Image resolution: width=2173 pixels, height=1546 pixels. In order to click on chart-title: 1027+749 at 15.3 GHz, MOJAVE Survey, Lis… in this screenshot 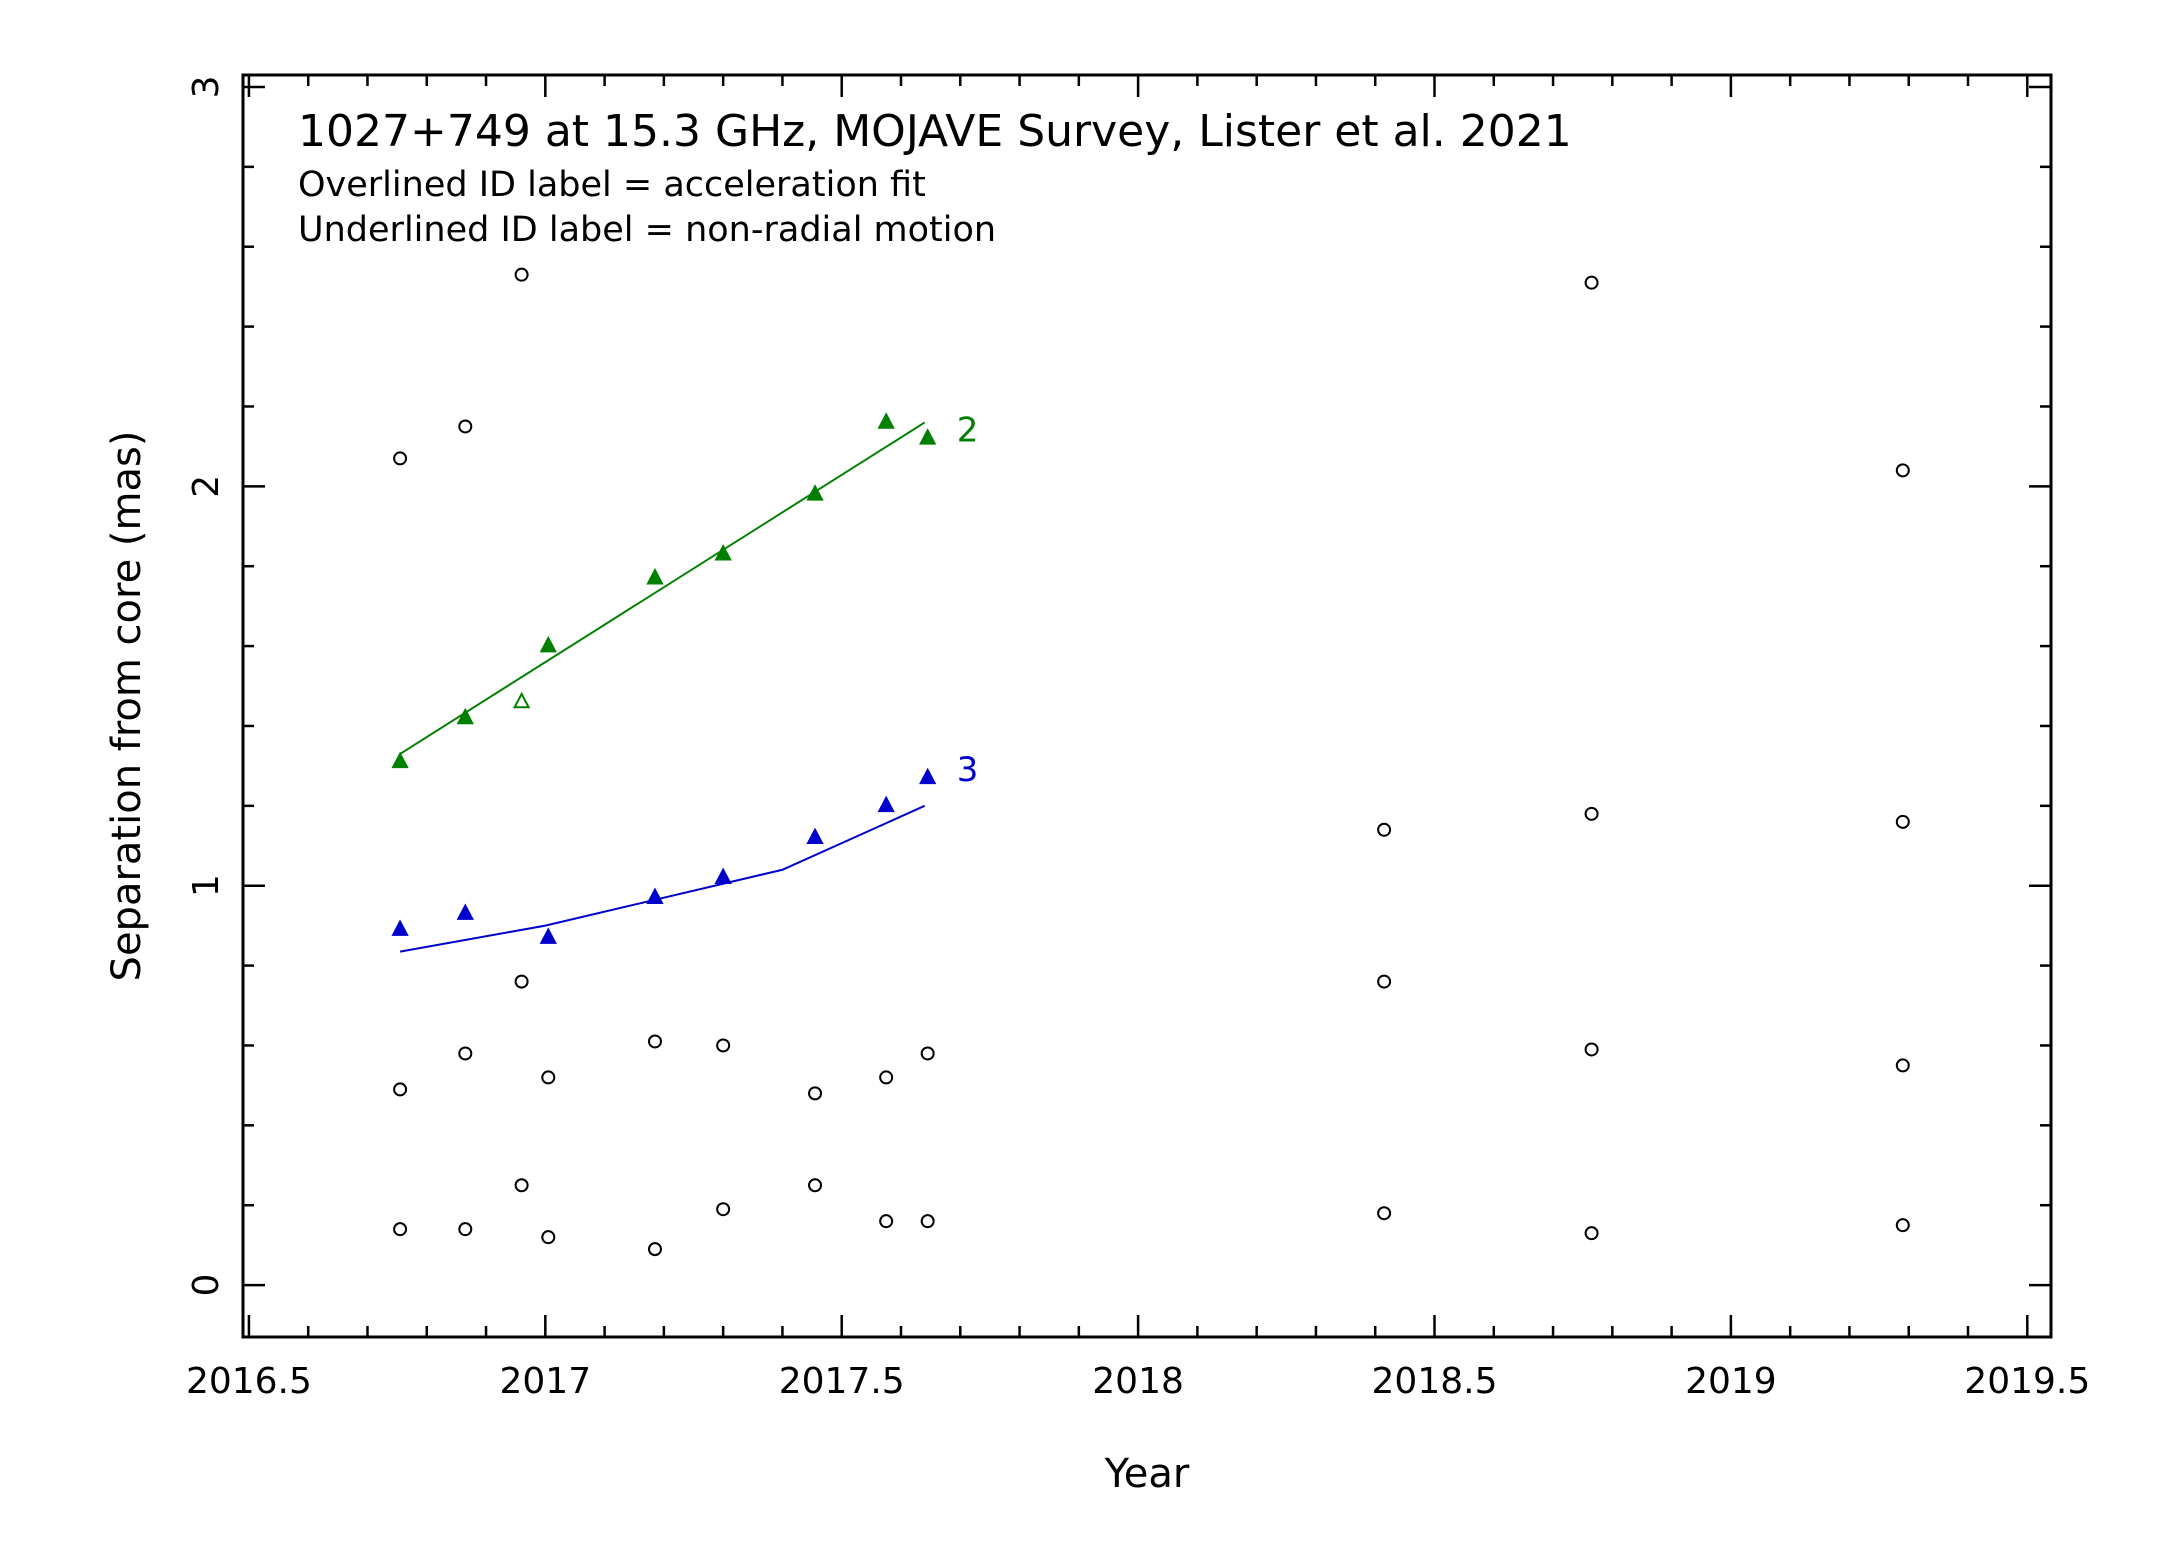, I will do `click(935, 131)`.